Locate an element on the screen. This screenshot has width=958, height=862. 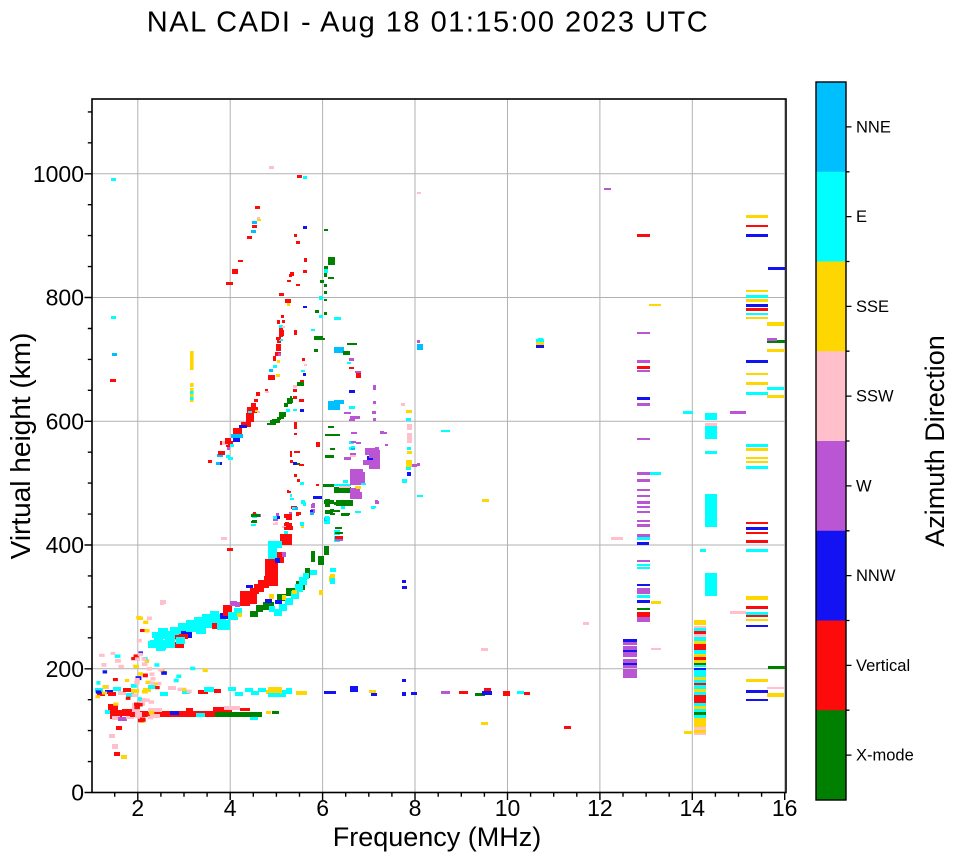
svg-text: 8 is located at coordinates (415, 808).